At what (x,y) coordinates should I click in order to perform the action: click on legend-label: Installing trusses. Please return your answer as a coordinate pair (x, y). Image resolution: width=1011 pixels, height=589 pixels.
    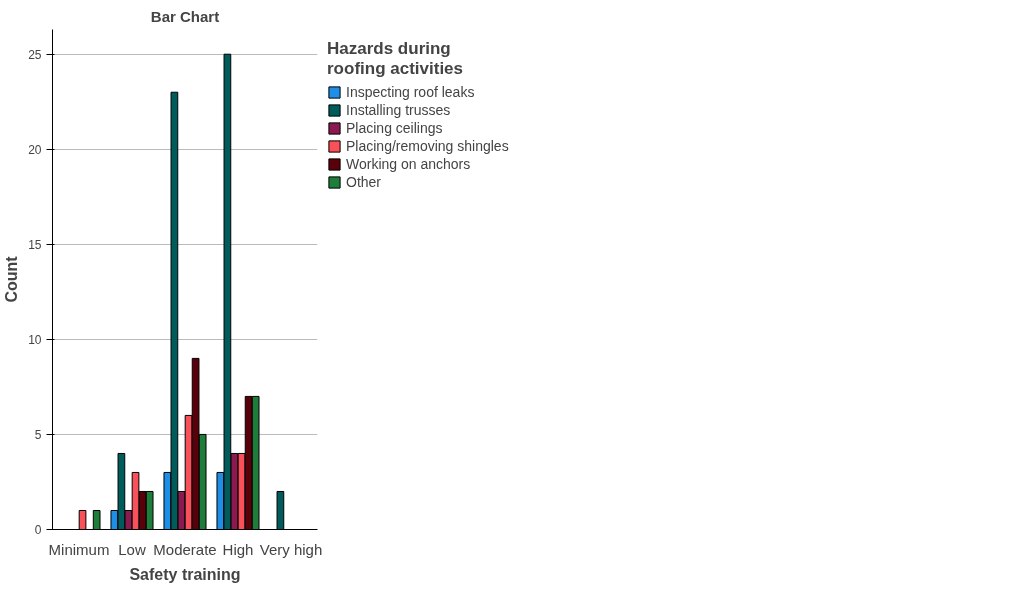
    Looking at the image, I should click on (398, 110).